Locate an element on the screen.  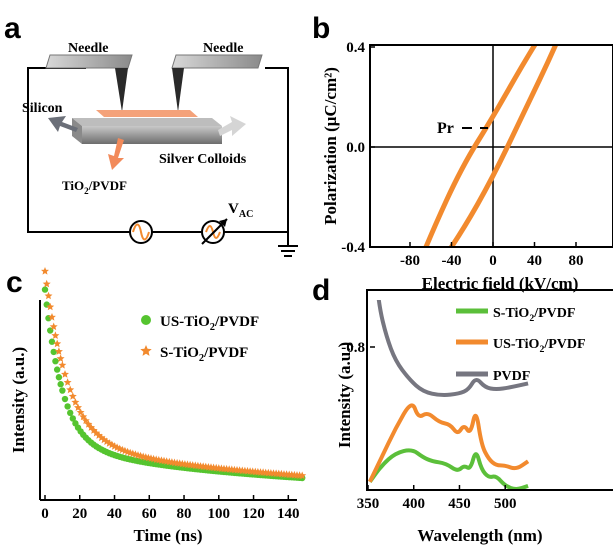
b-ytick-label: 0.4 is located at coordinates (355, 48).